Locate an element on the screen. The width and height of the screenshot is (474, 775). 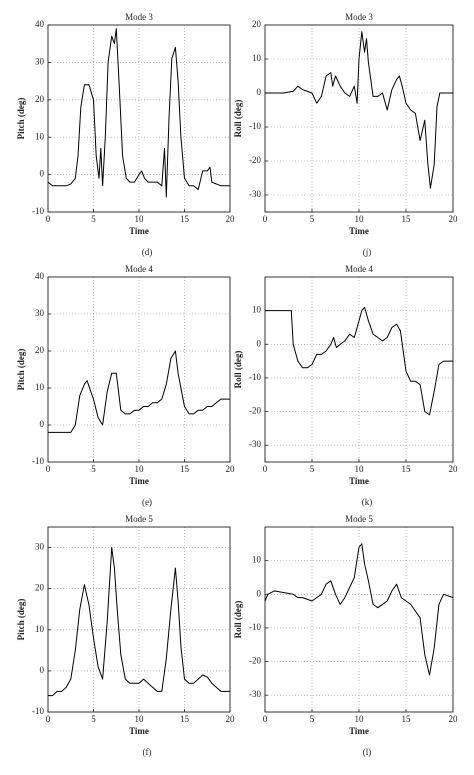
panel-caption: (j) is located at coordinates (367, 252).